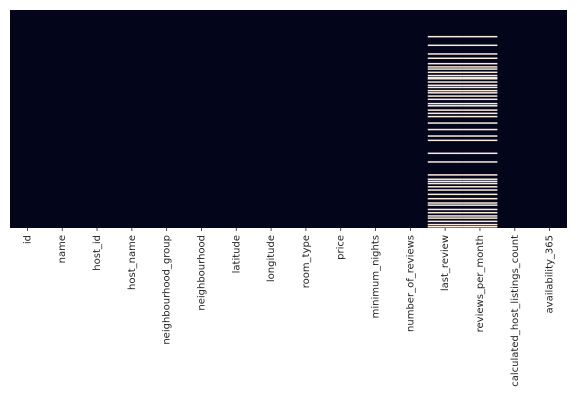 The width and height of the screenshot is (577, 407). What do you see at coordinates (201, 273) in the screenshot?
I see `x-tick-label: neighbourhood` at bounding box center [201, 273].